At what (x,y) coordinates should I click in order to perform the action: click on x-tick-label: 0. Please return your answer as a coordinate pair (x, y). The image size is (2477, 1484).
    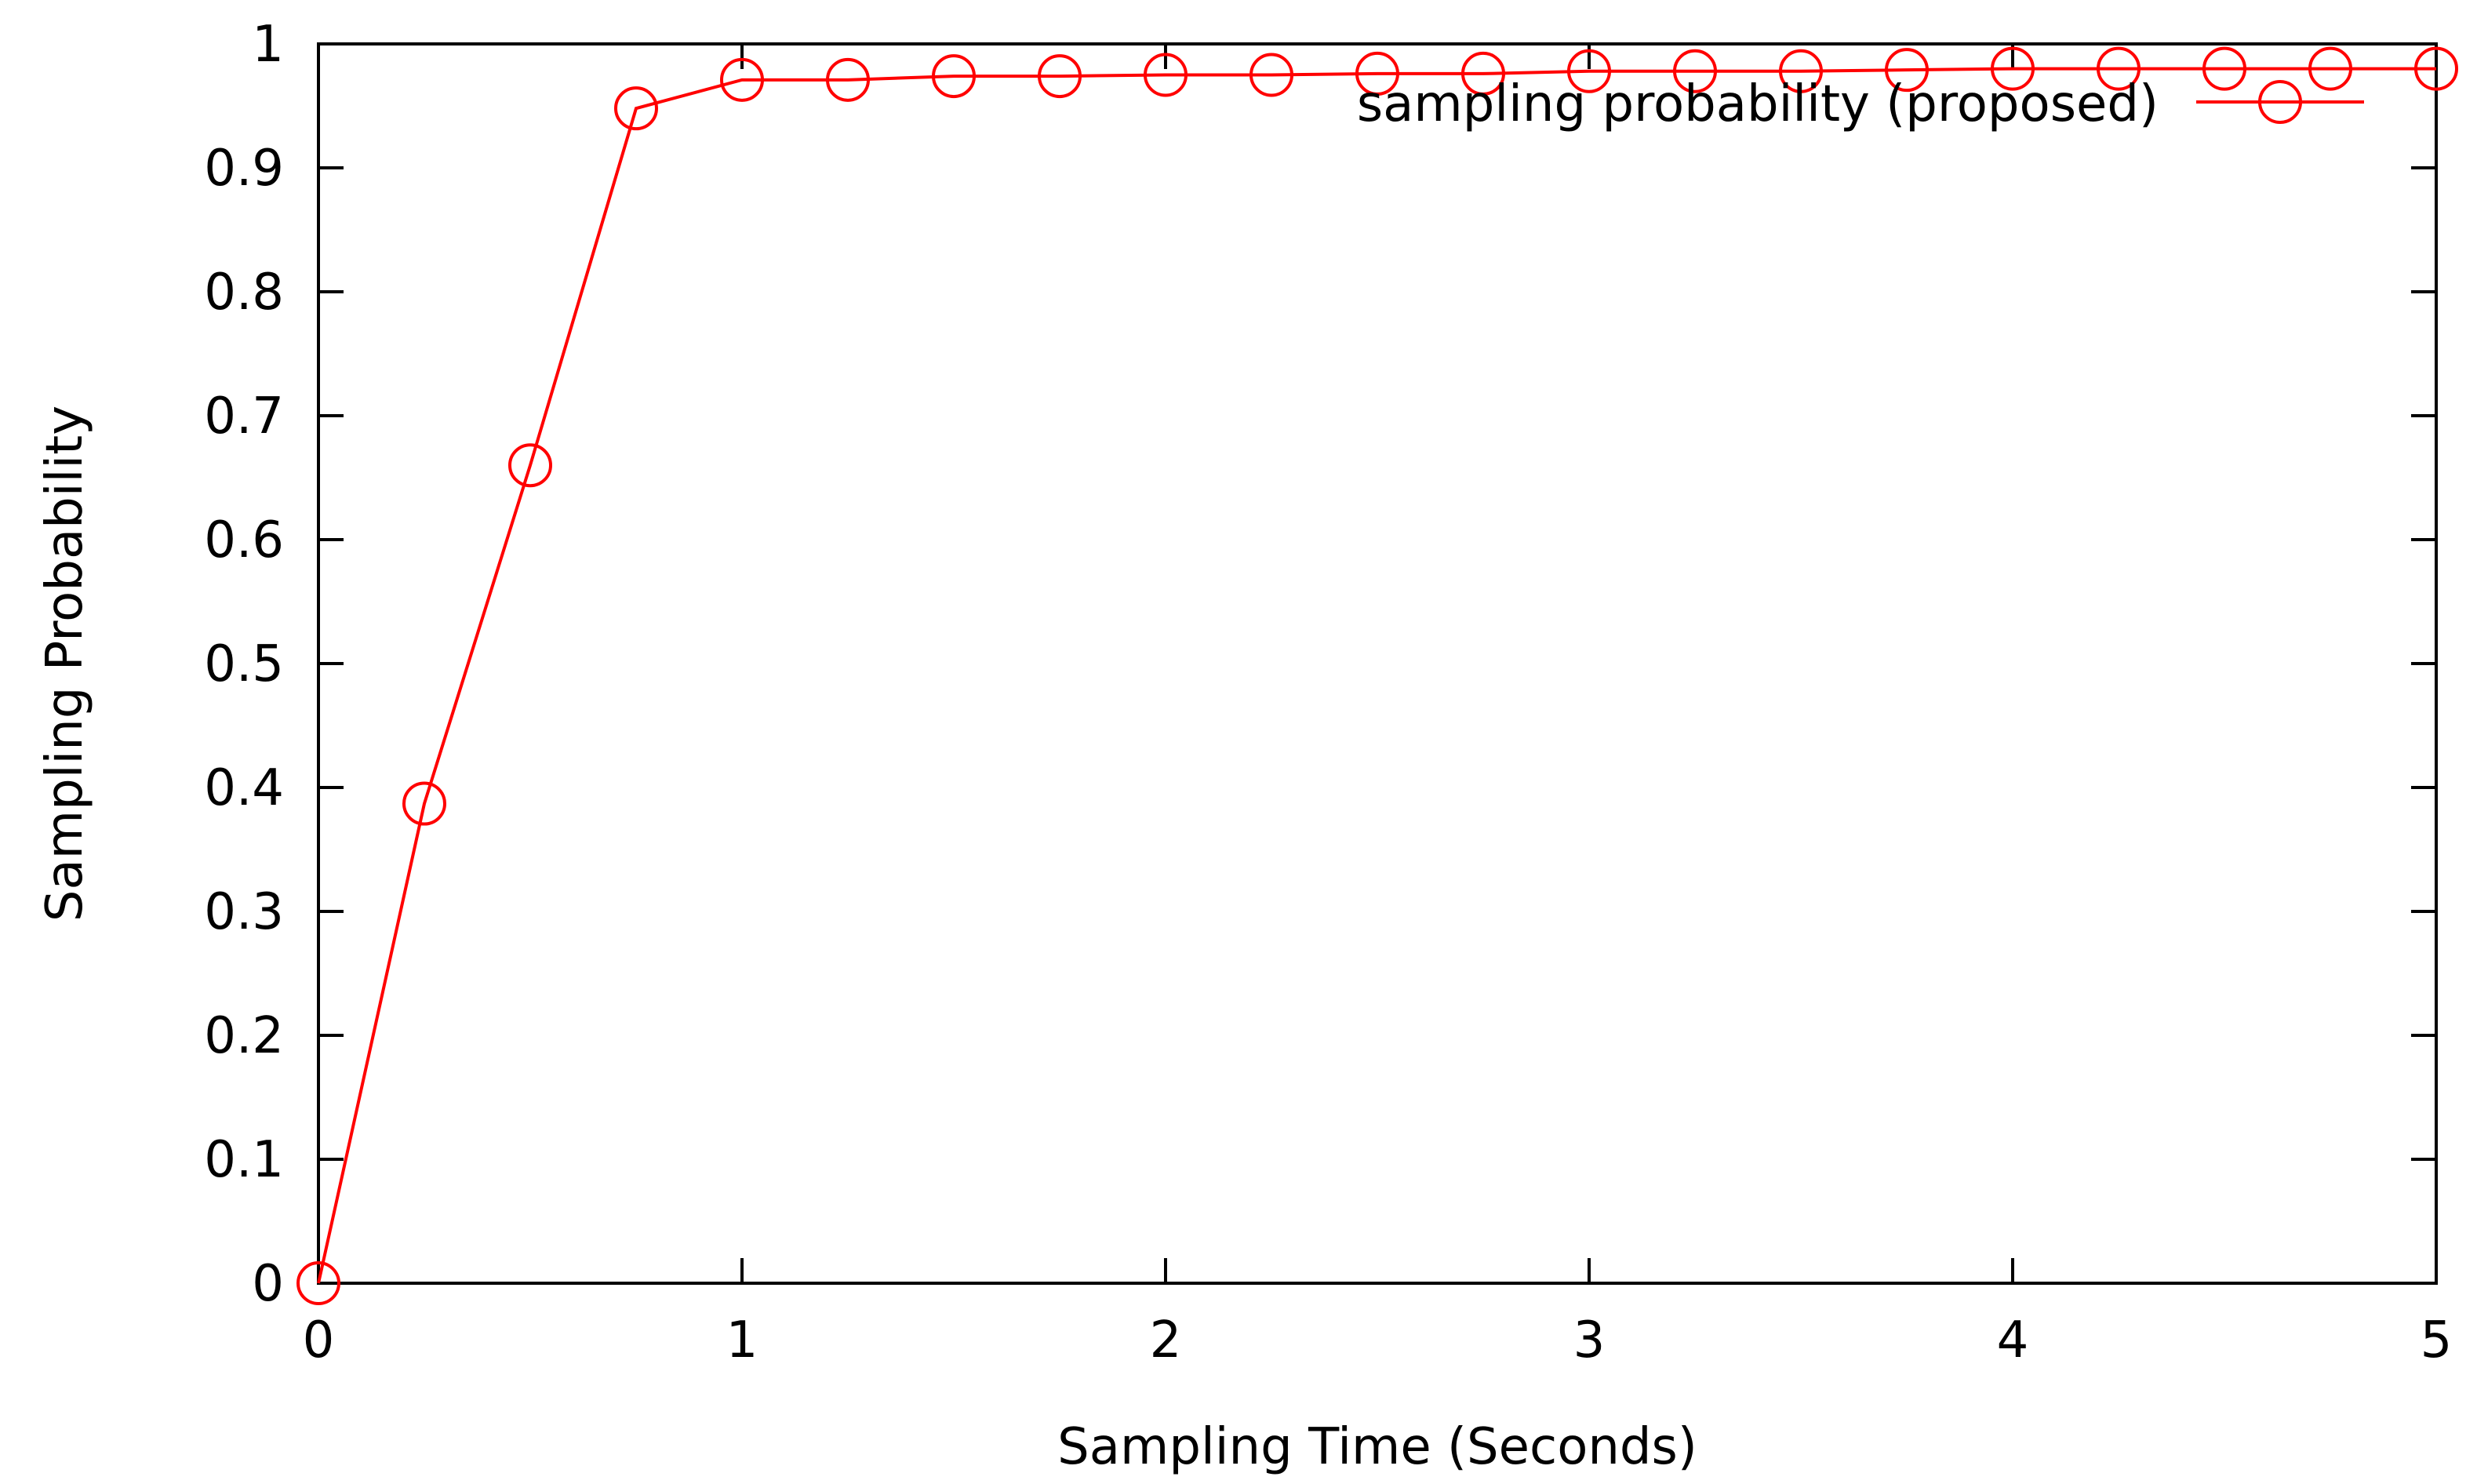
    Looking at the image, I should click on (319, 1340).